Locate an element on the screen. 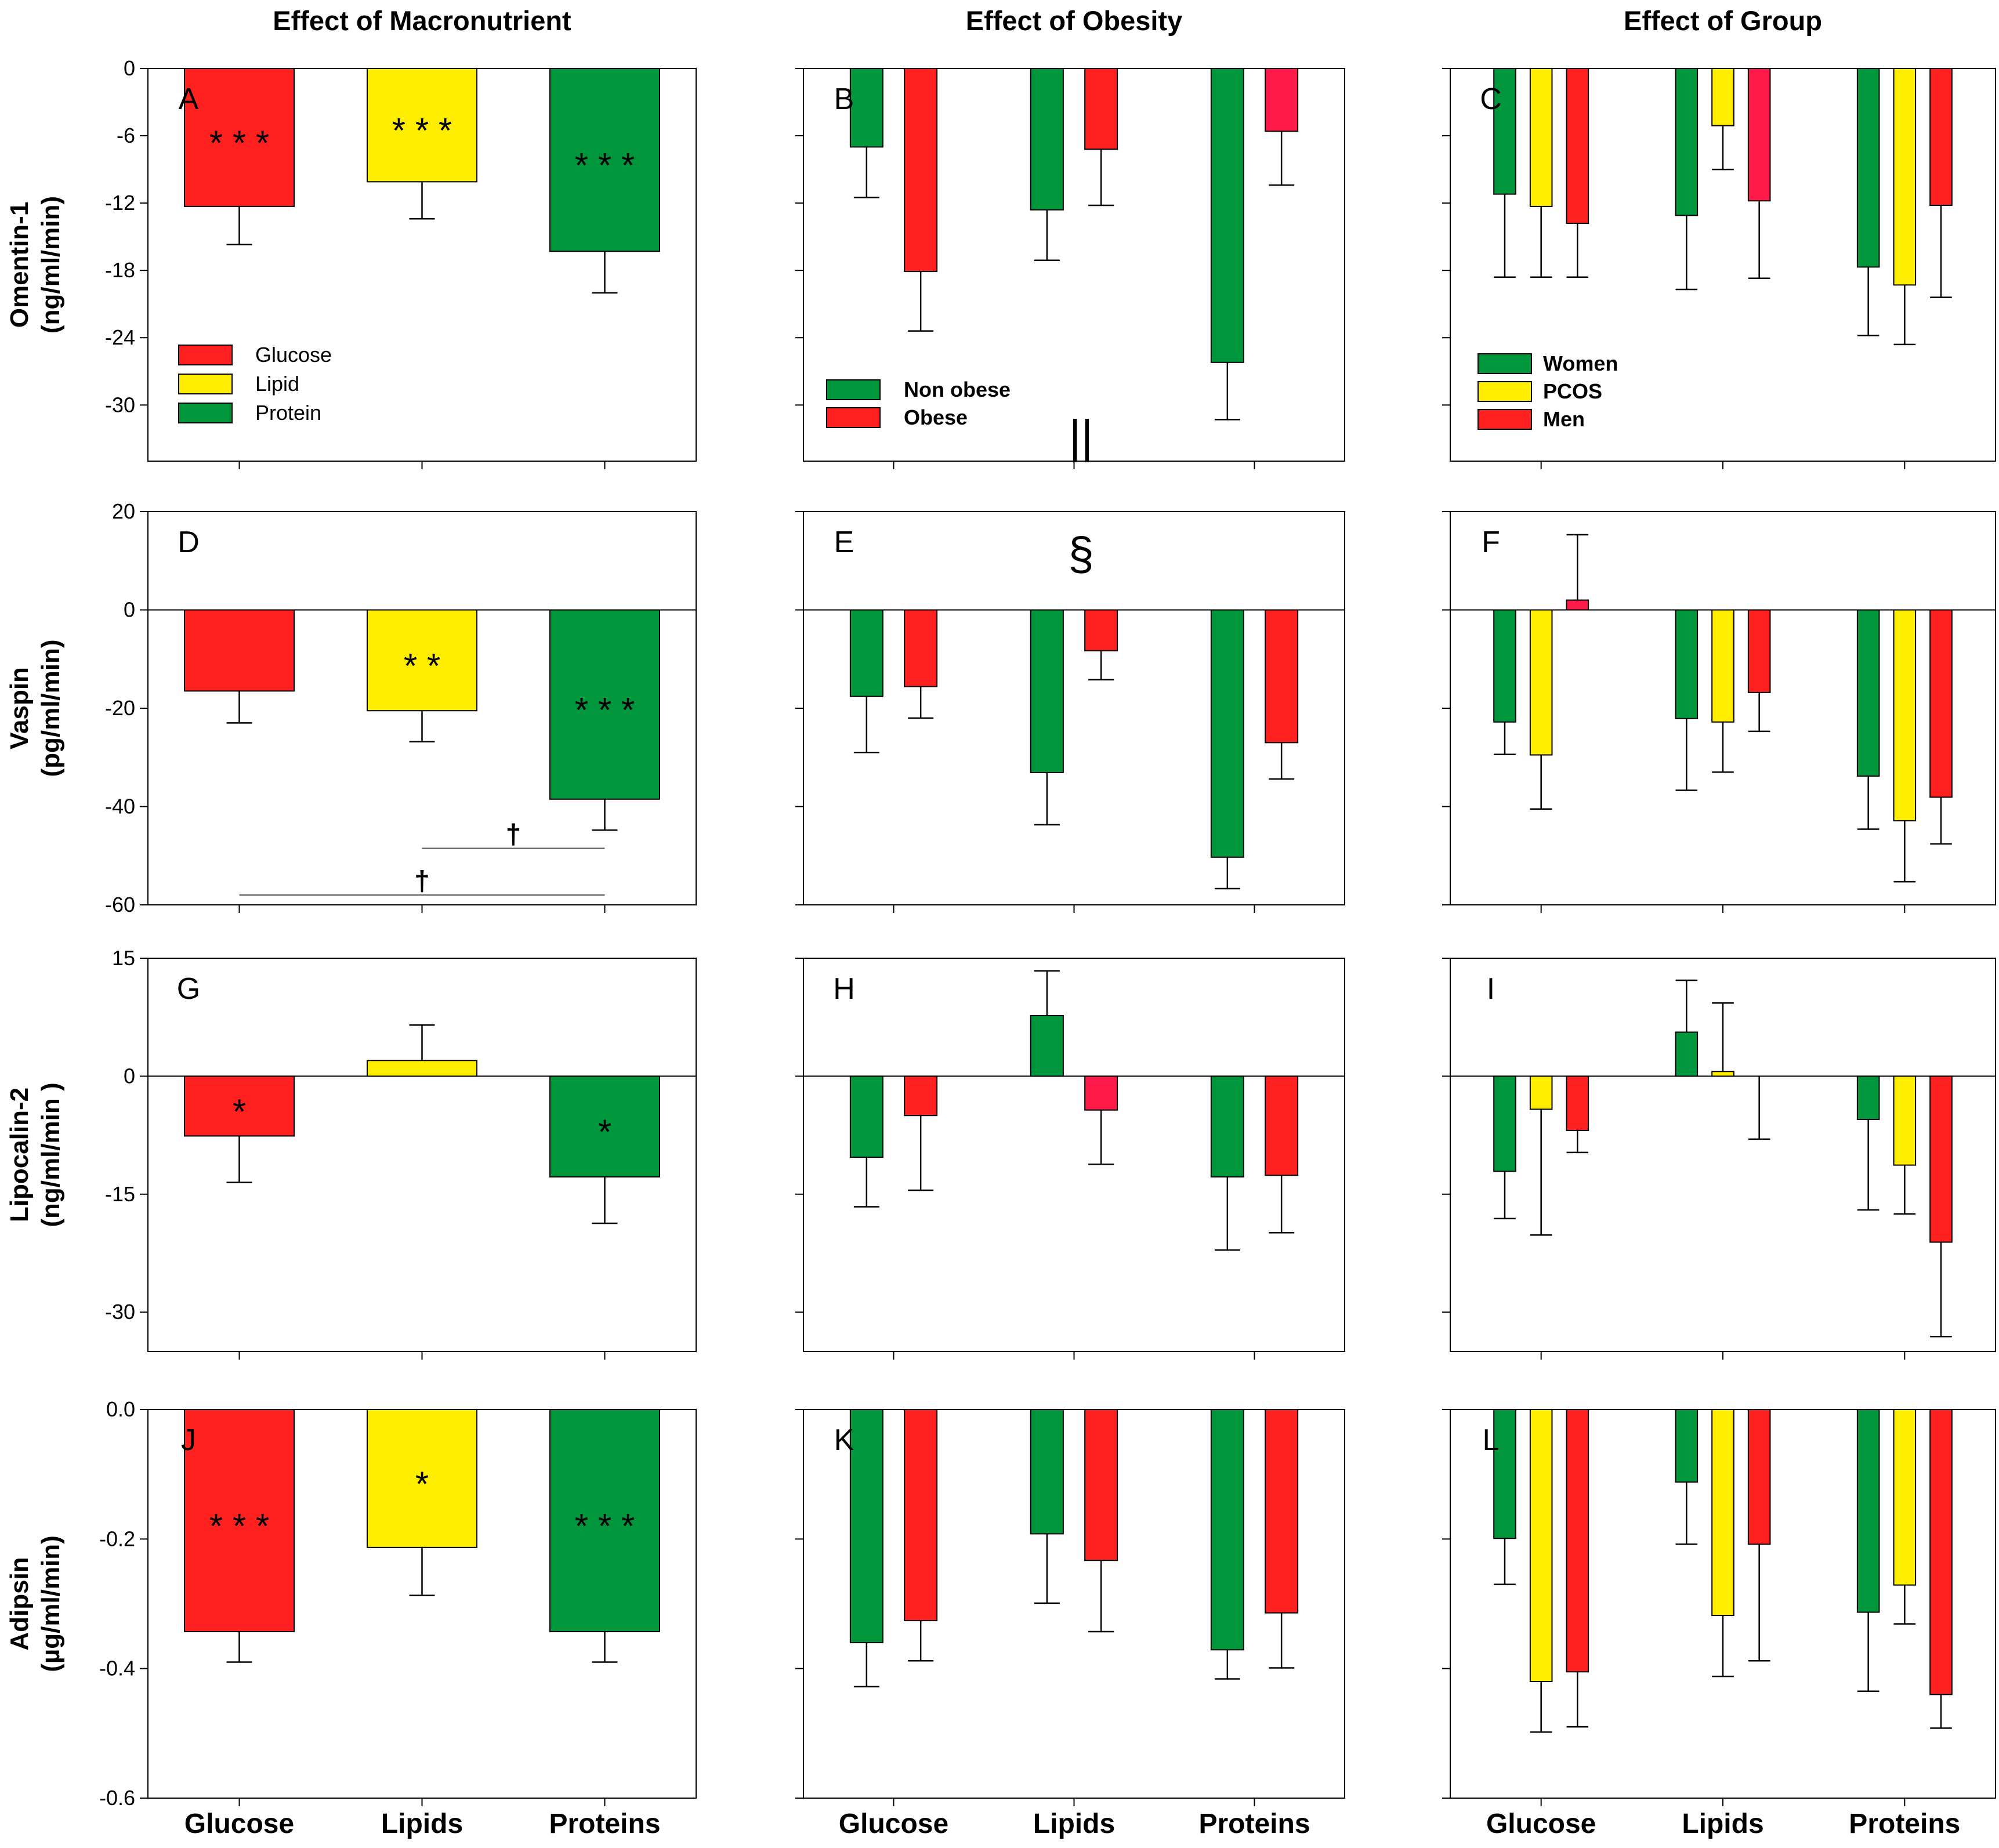 Image resolution: width=1999 pixels, height=1848 pixels. y-tick-label: 0 is located at coordinates (129, 68).